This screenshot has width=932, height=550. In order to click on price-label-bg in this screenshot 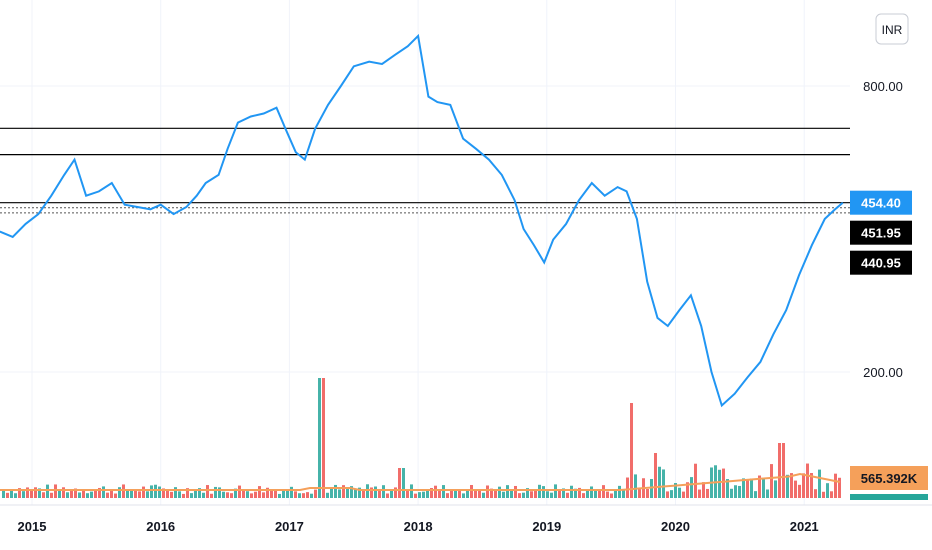, I will do `click(881, 202)`.